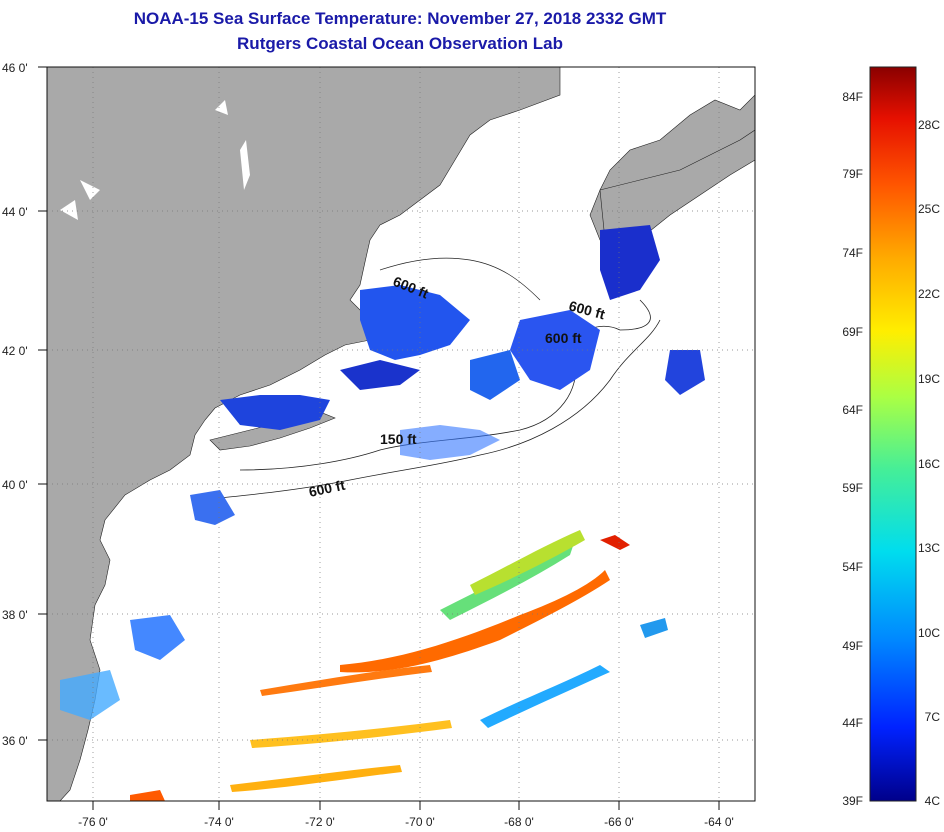  What do you see at coordinates (15, 615) in the screenshot?
I see `lat-label: 38 0'` at bounding box center [15, 615].